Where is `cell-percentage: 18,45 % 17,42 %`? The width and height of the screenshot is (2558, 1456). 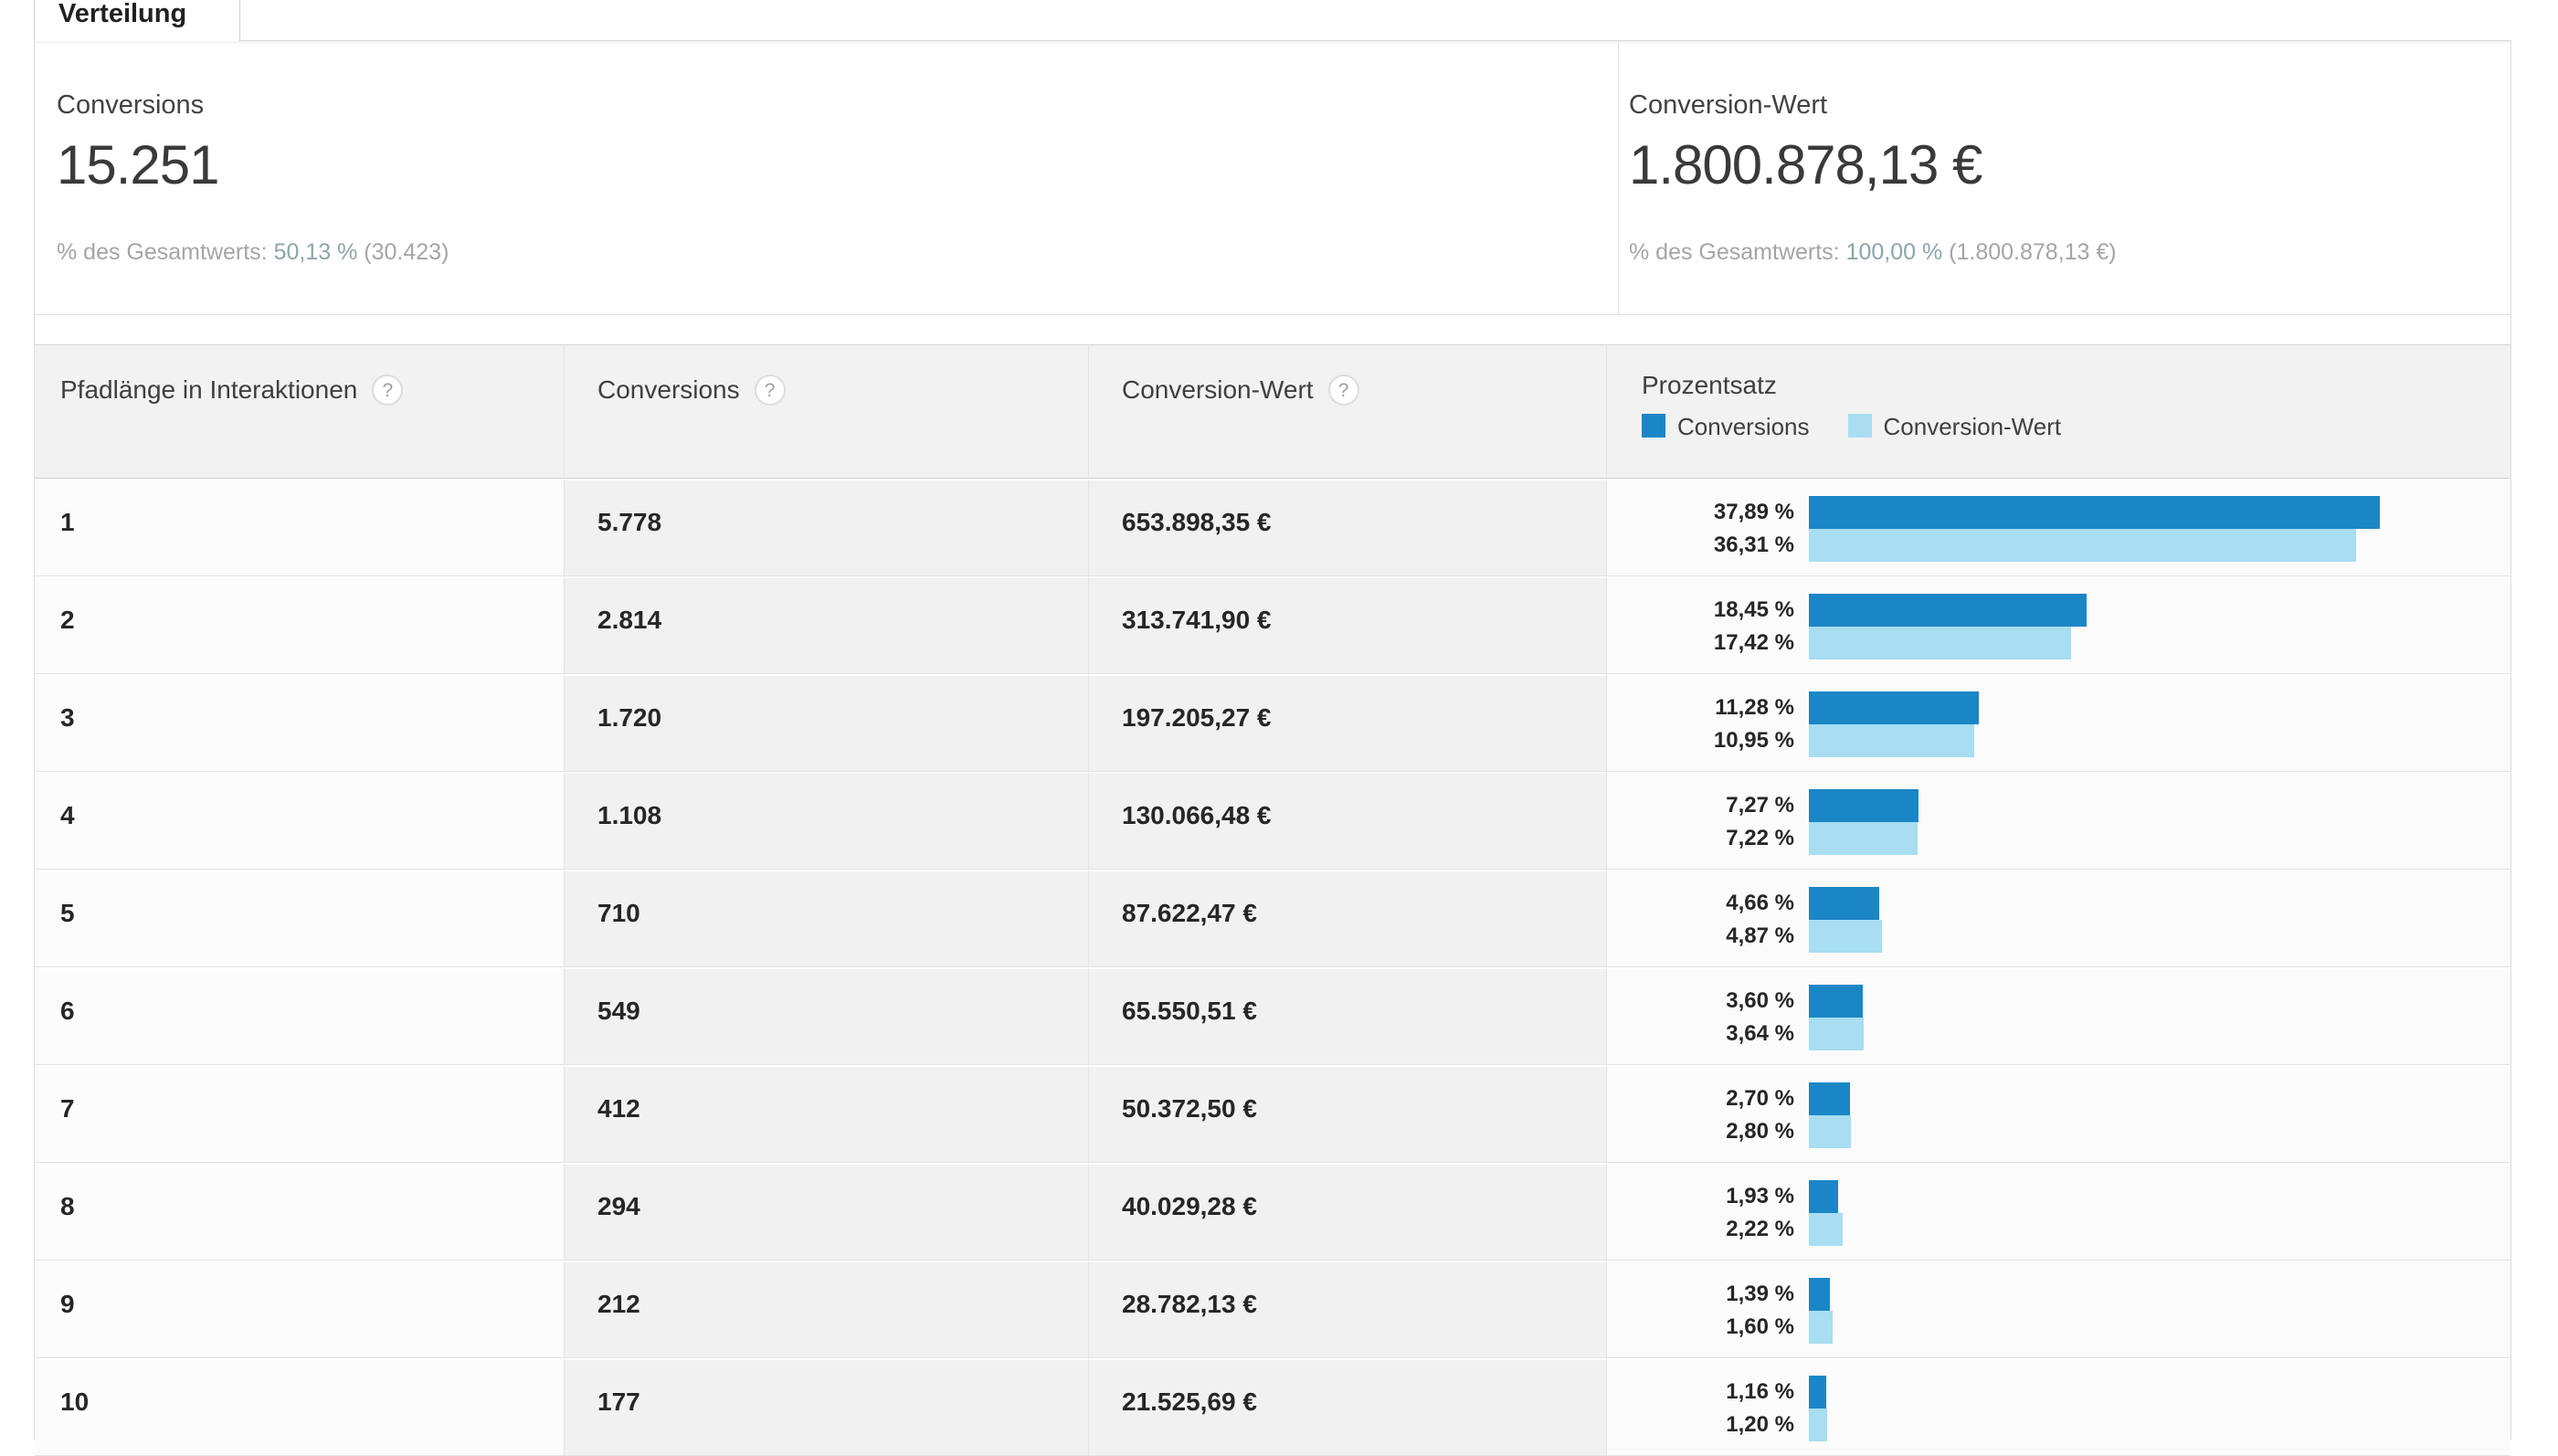
cell-percentage: 18,45 % 17,42 % is located at coordinates (2058, 625).